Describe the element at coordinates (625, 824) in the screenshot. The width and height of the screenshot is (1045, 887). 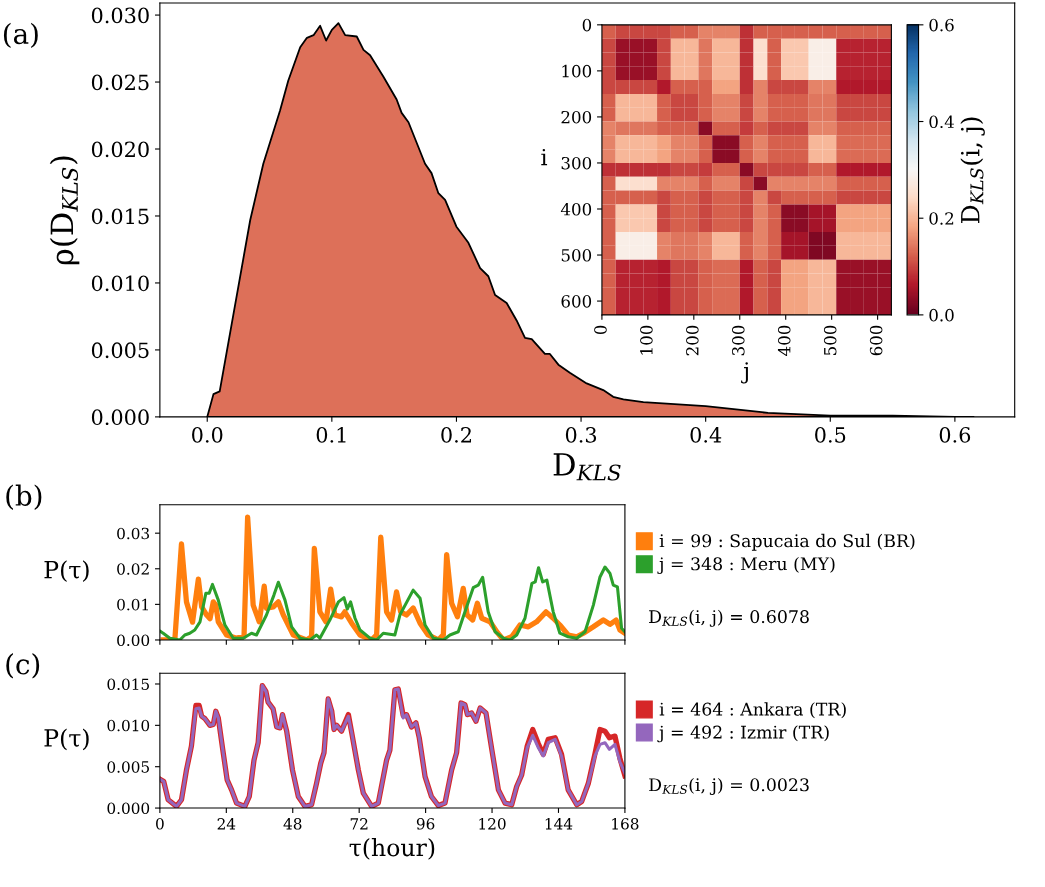
I see `x-tick-label: 168` at that location.